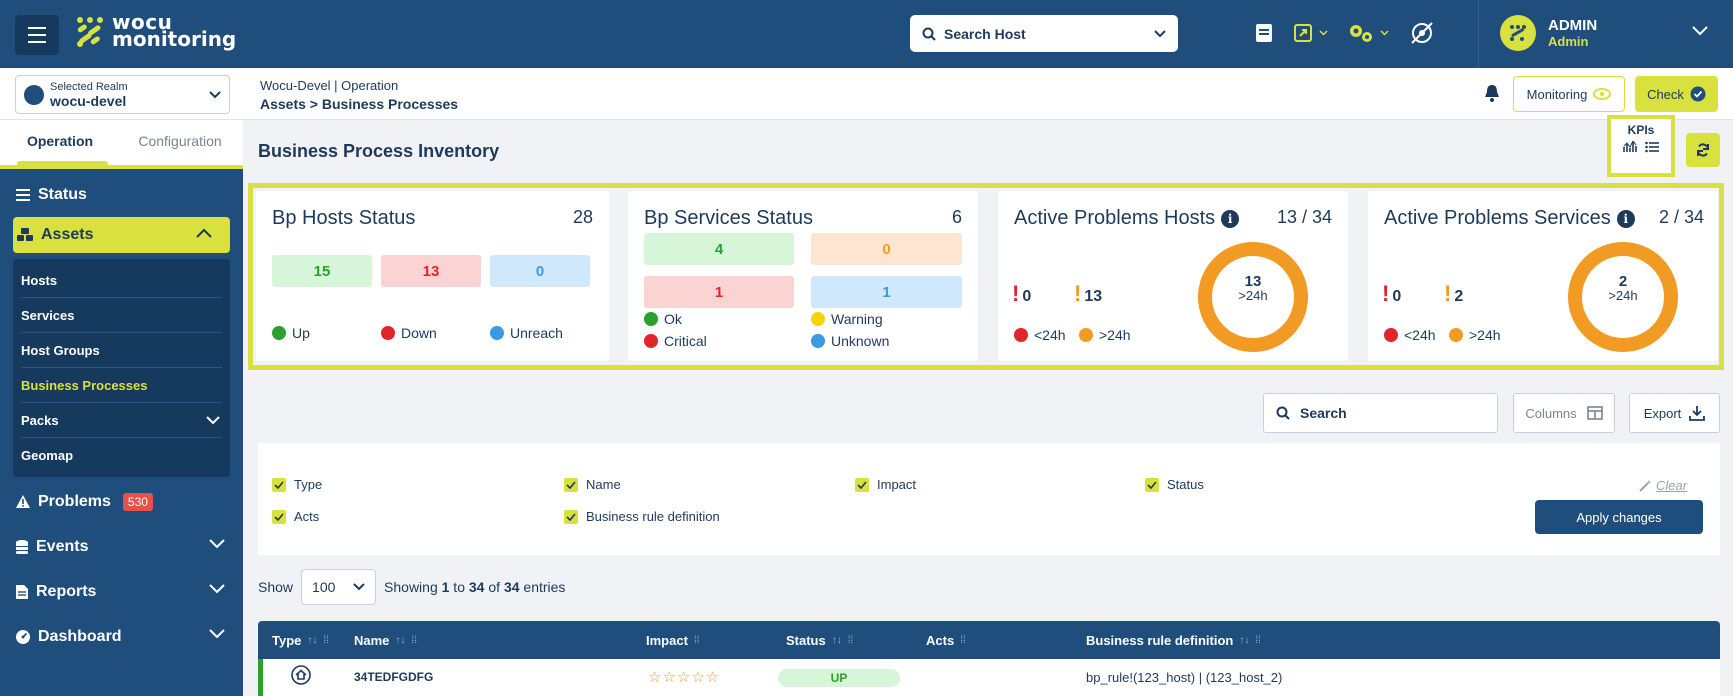 The width and height of the screenshot is (1733, 696). Describe the element at coordinates (1641, 146) in the screenshot. I see `kpis-toggle: KPIs` at that location.